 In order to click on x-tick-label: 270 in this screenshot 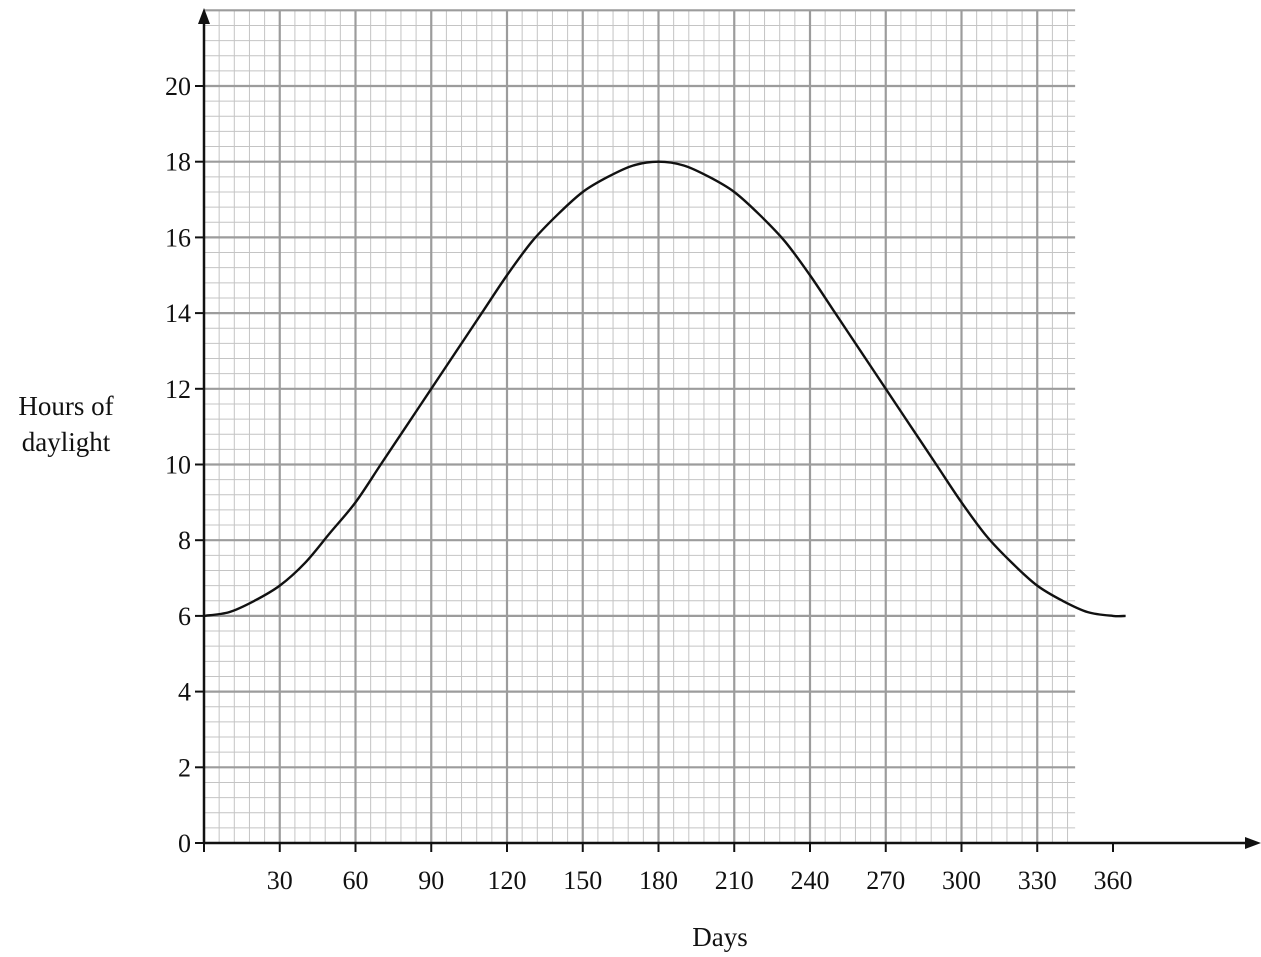, I will do `click(885, 880)`.